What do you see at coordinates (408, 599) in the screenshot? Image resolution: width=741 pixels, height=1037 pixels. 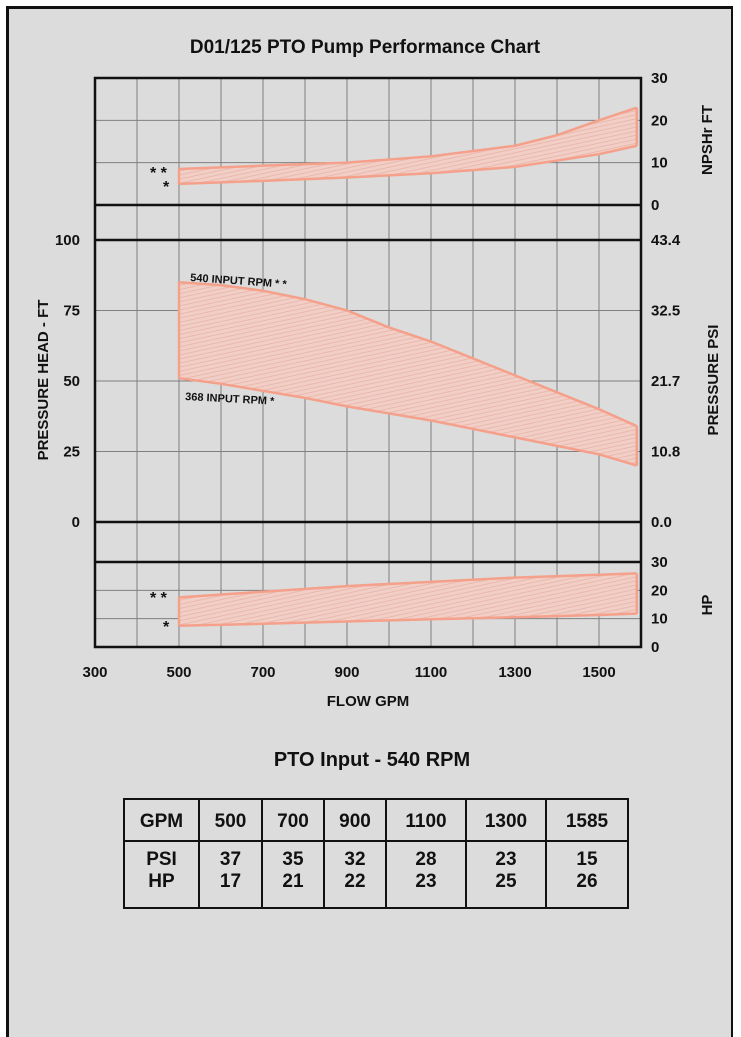 I see `hp-band` at bounding box center [408, 599].